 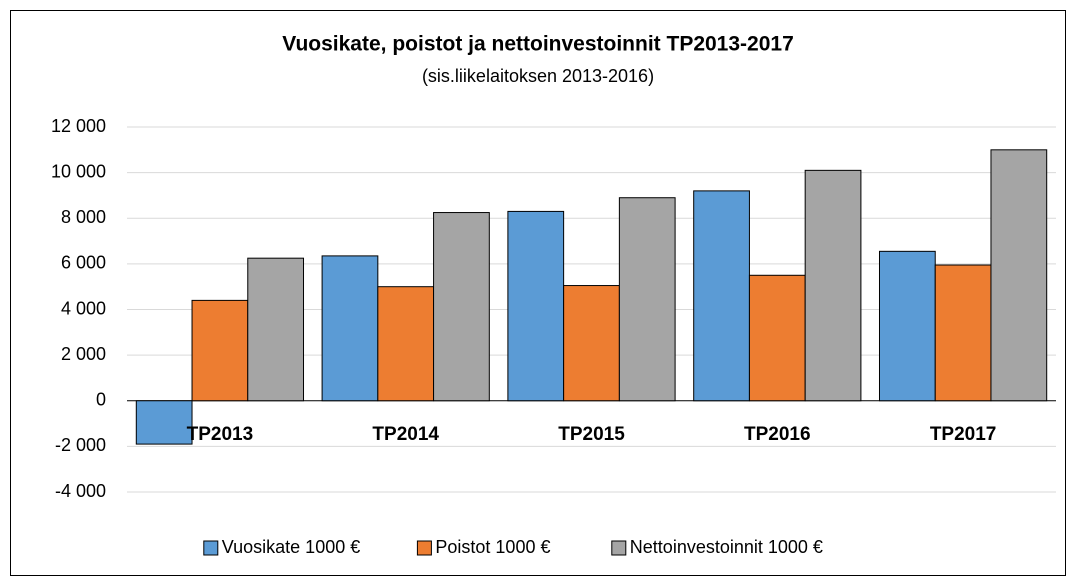 I want to click on y-tick-label: 4 000, so click(x=83, y=308).